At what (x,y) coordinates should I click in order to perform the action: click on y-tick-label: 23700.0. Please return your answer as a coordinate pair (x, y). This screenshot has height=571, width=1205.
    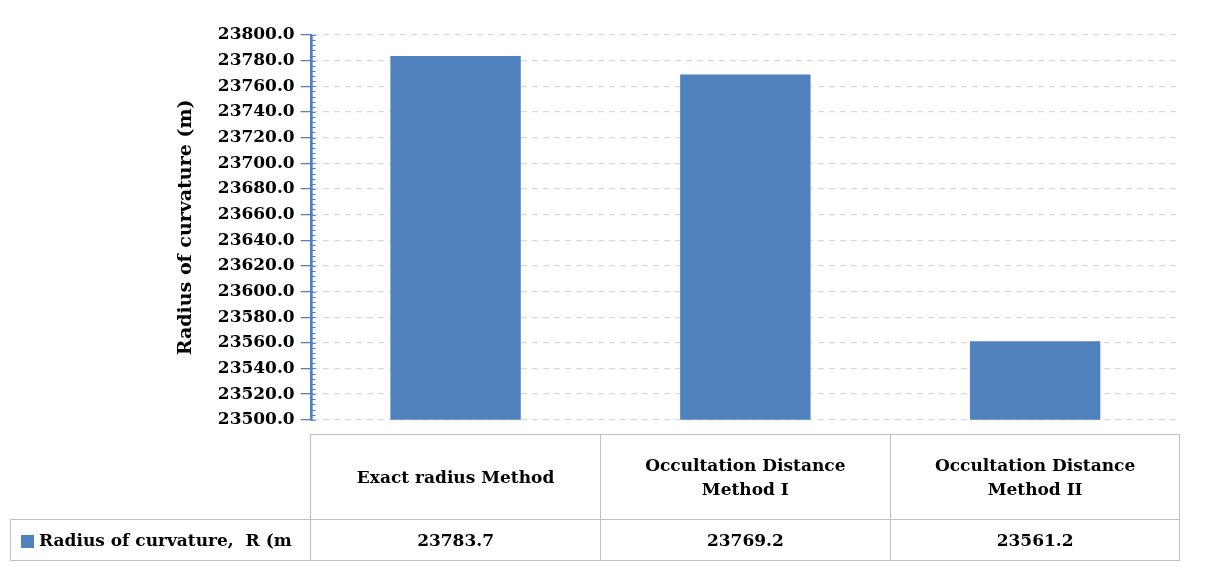
    Looking at the image, I should click on (256, 161).